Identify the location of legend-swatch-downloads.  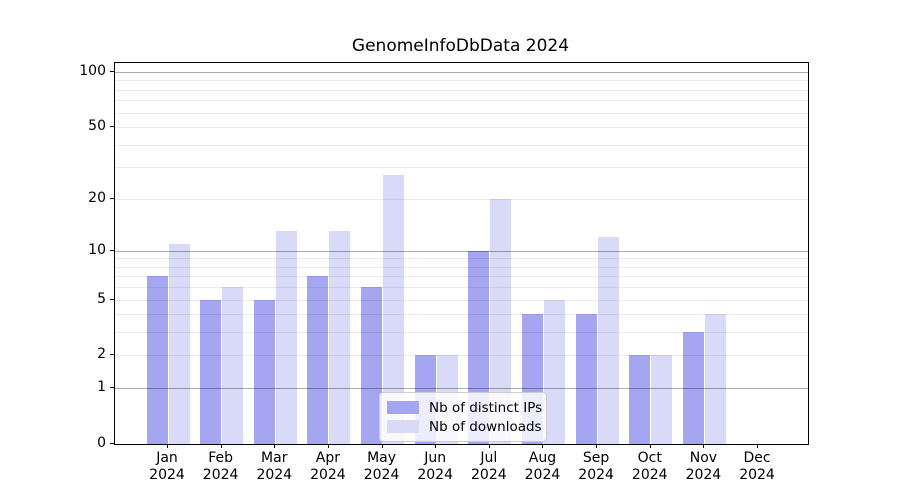
(403, 426).